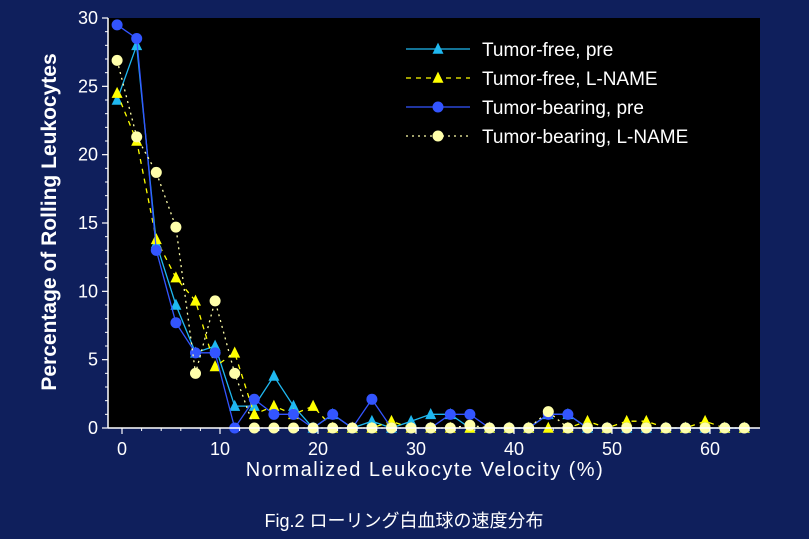 Image resolution: width=809 pixels, height=539 pixels. What do you see at coordinates (547, 50) in the screenshot?
I see `legend-label: Tumor-free, pre` at bounding box center [547, 50].